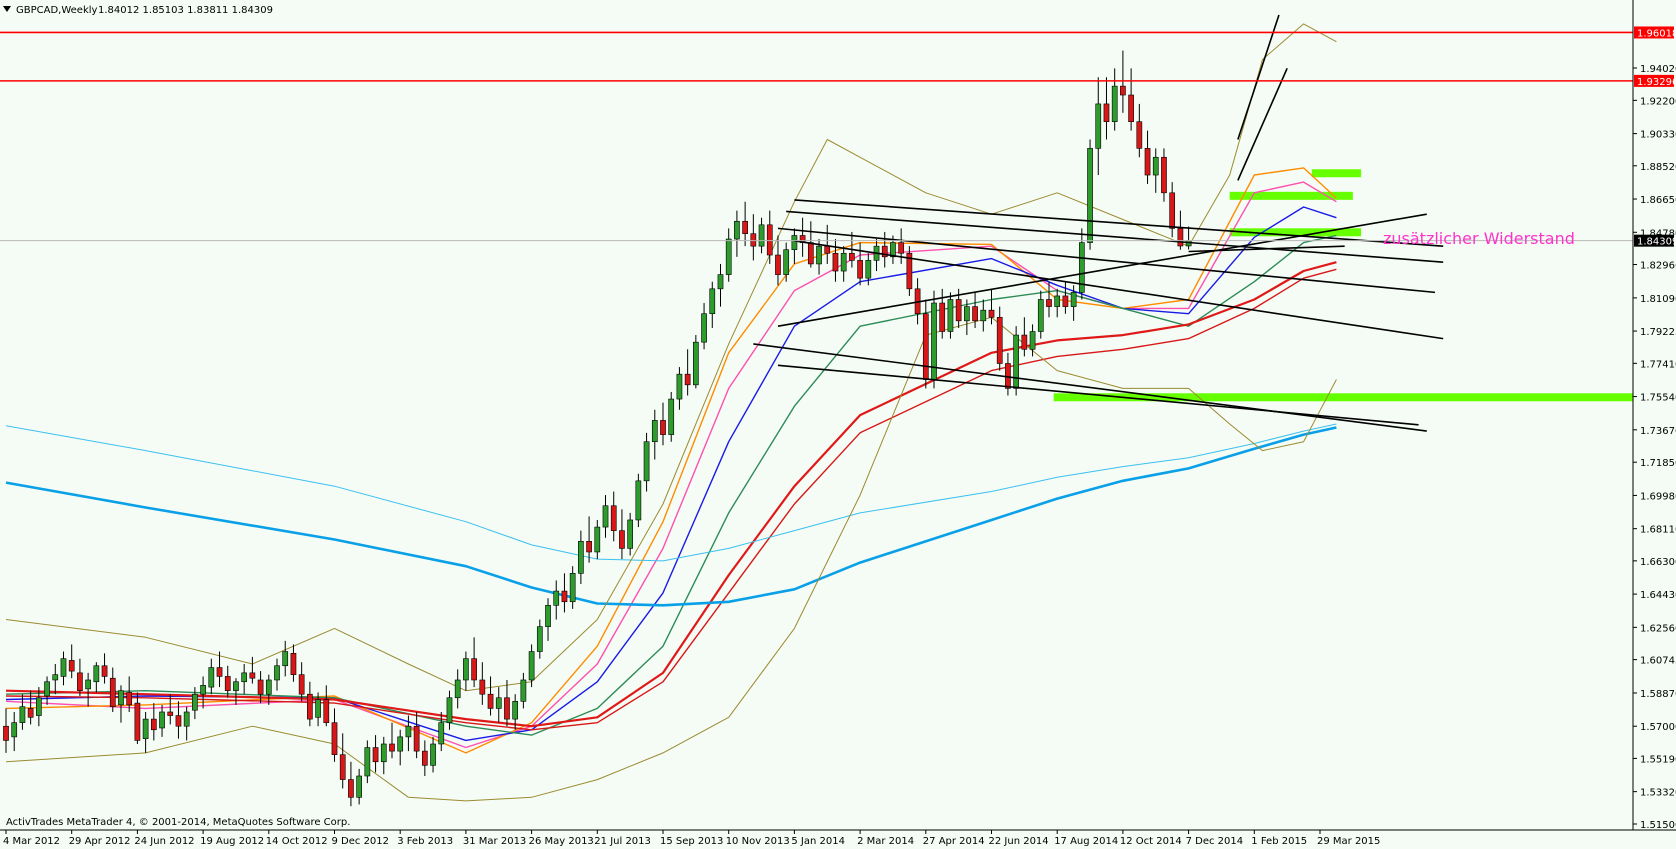  I want to click on price-tick-label: 1.84780, so click(1658, 233).